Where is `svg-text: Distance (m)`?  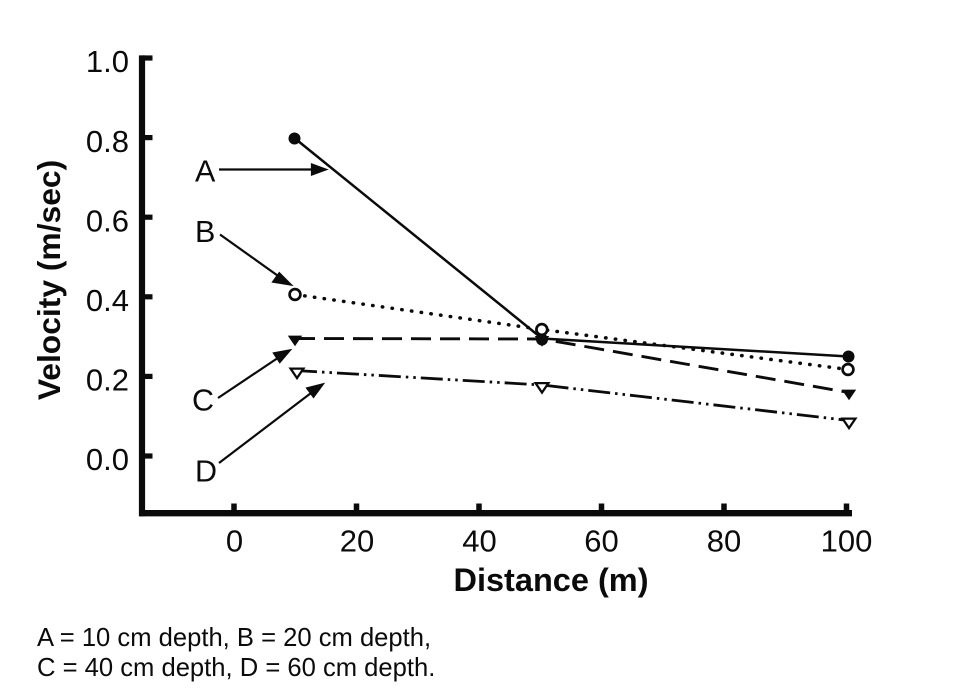 svg-text: Distance (m) is located at coordinates (550, 580).